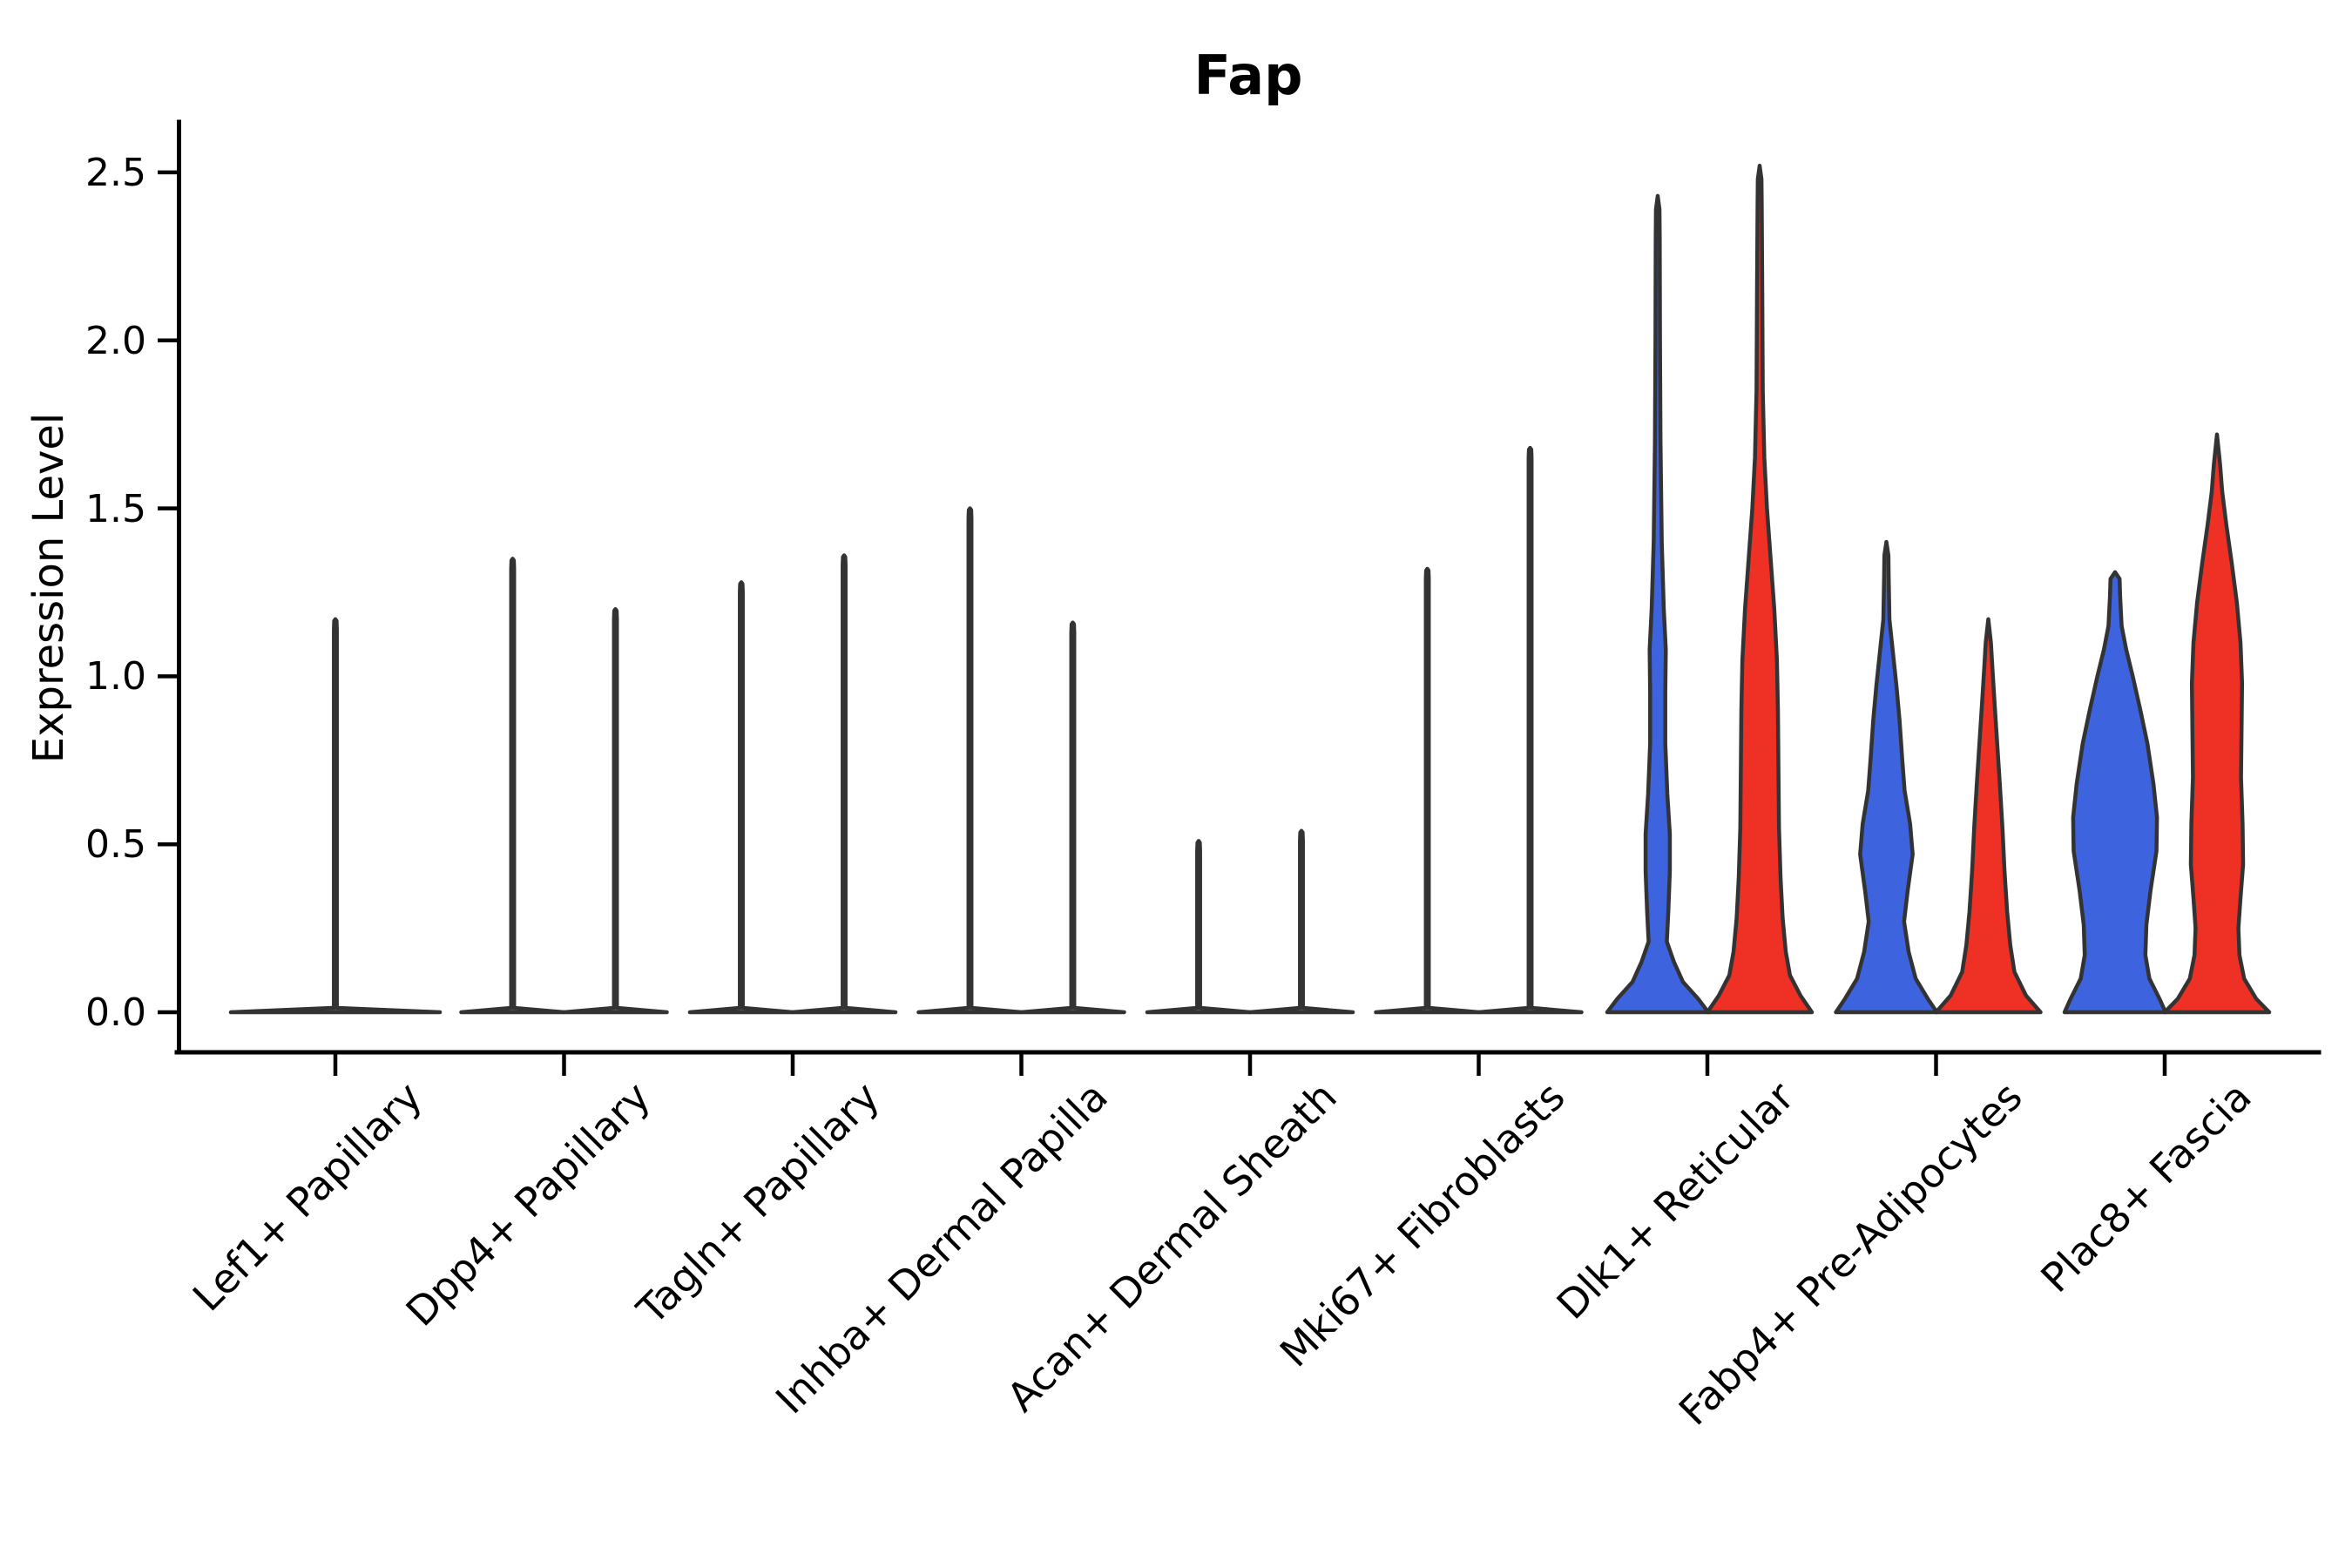 This screenshot has width=2352, height=1568. I want to click on violin-8-red, so click(1988, 816).